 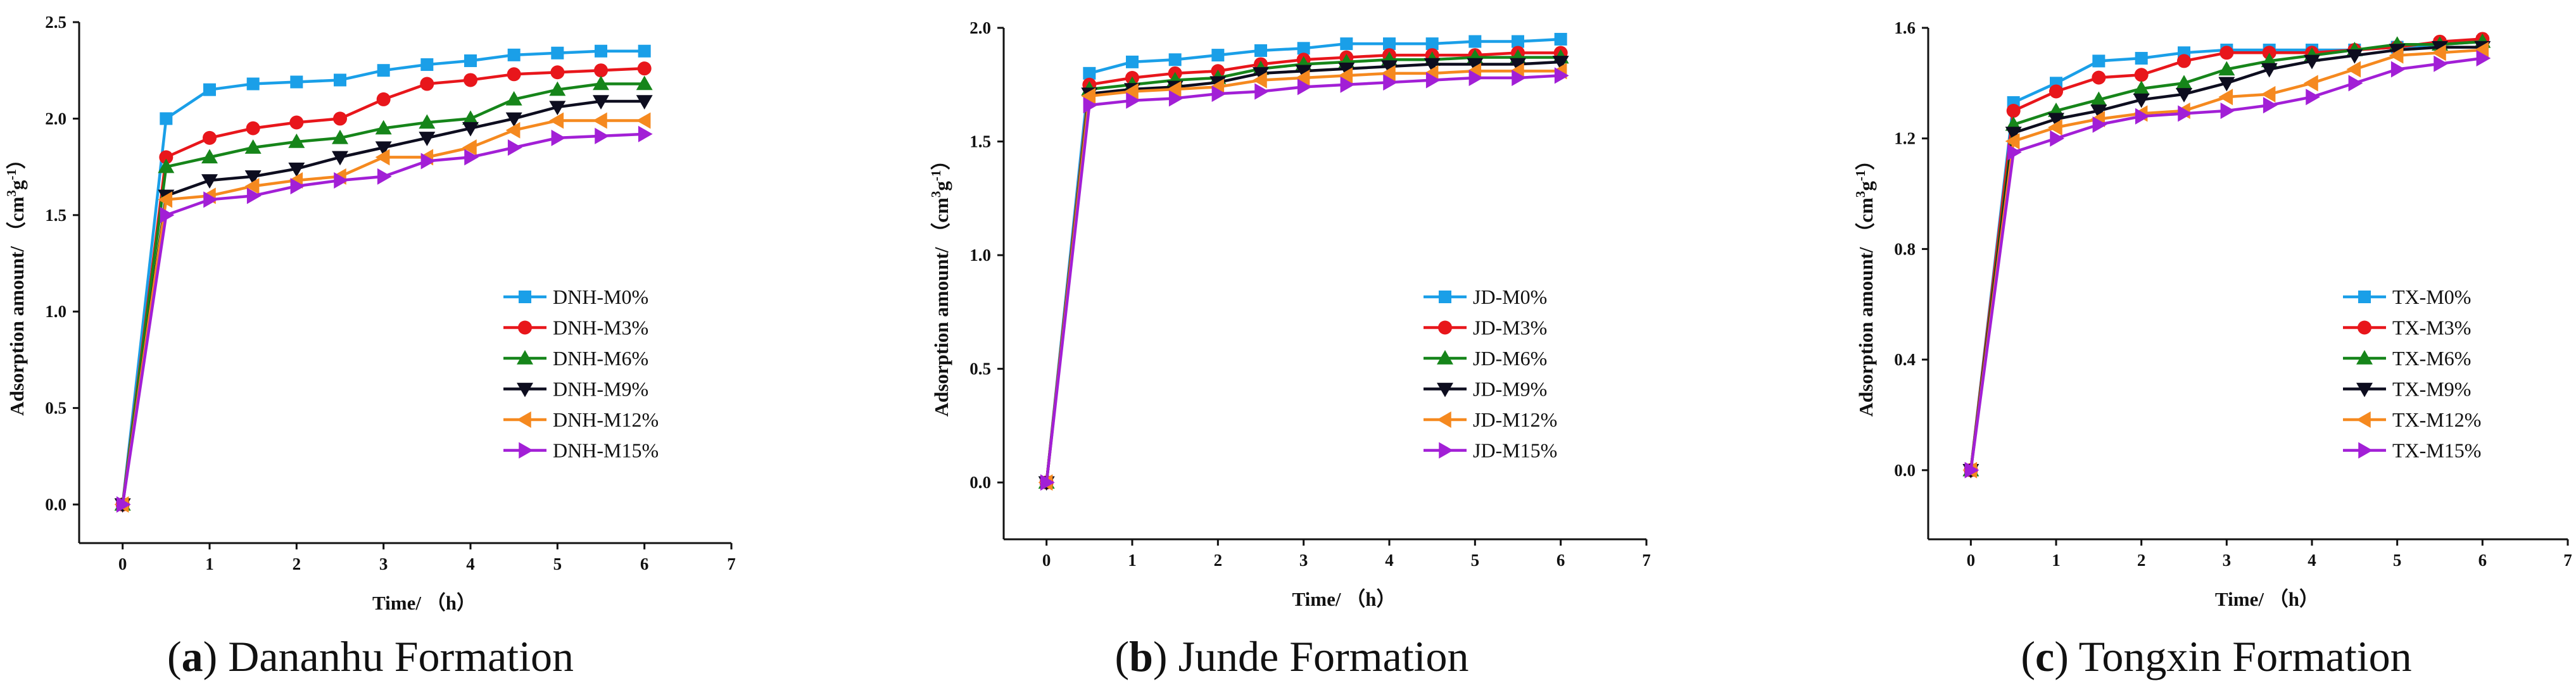 What do you see at coordinates (1510, 389) in the screenshot?
I see `legend-label: JD-M9%` at bounding box center [1510, 389].